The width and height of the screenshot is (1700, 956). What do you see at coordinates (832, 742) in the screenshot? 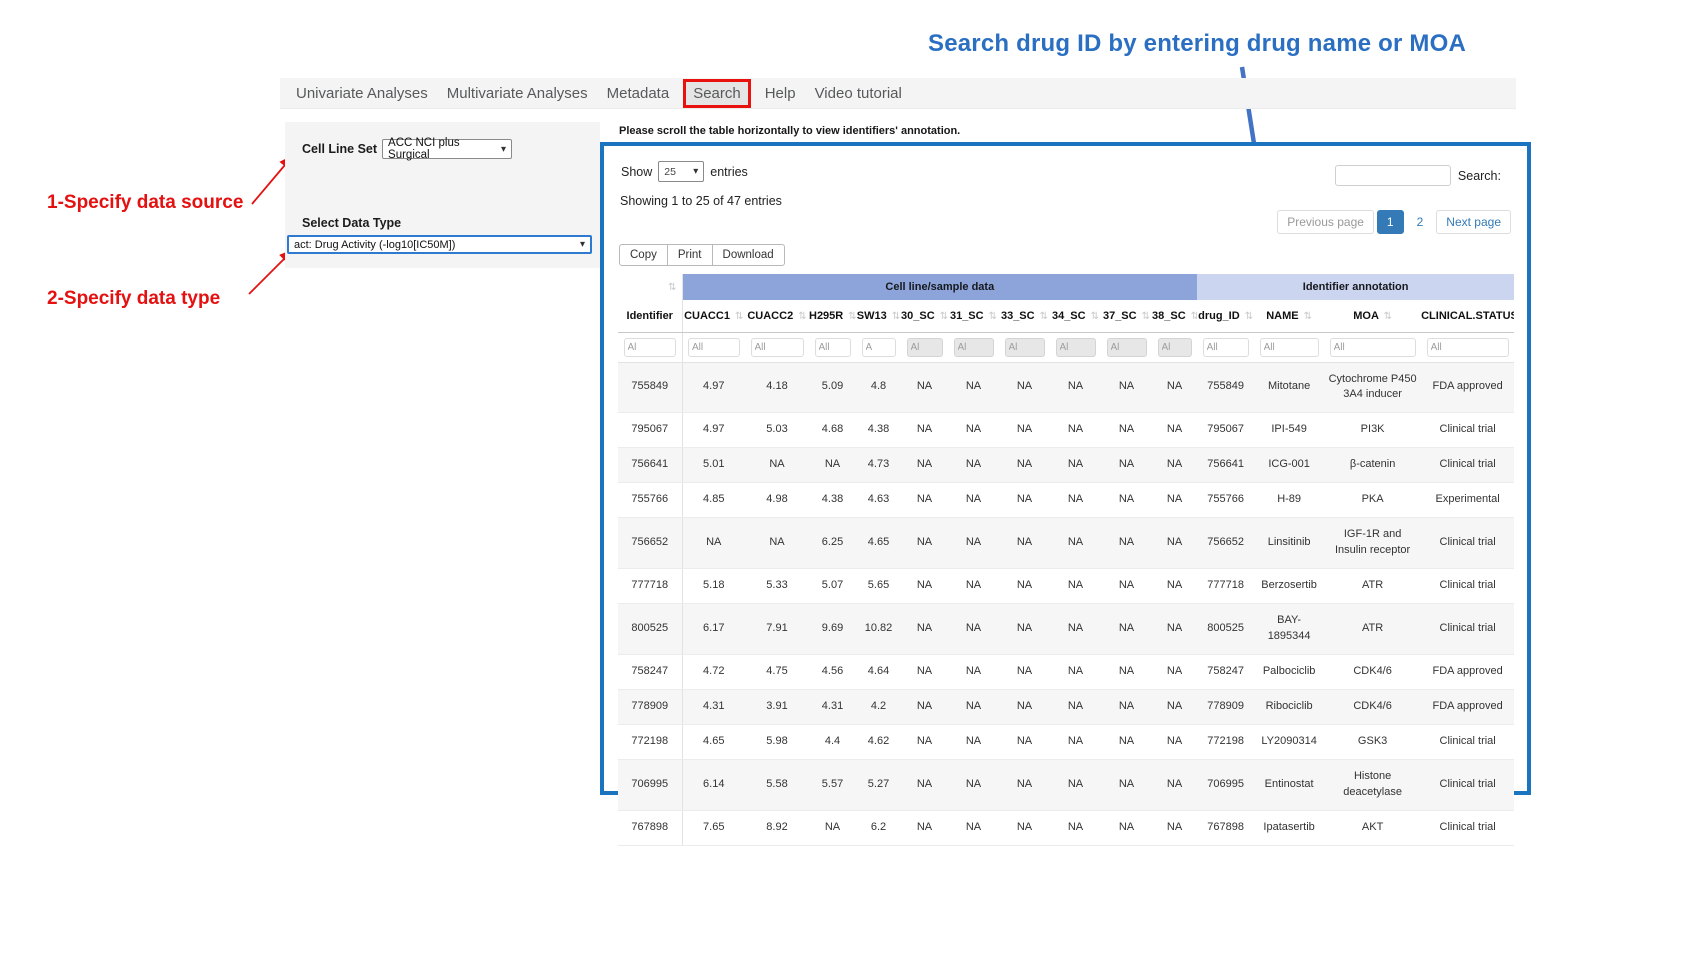
I see `table-cell: 4.4` at bounding box center [832, 742].